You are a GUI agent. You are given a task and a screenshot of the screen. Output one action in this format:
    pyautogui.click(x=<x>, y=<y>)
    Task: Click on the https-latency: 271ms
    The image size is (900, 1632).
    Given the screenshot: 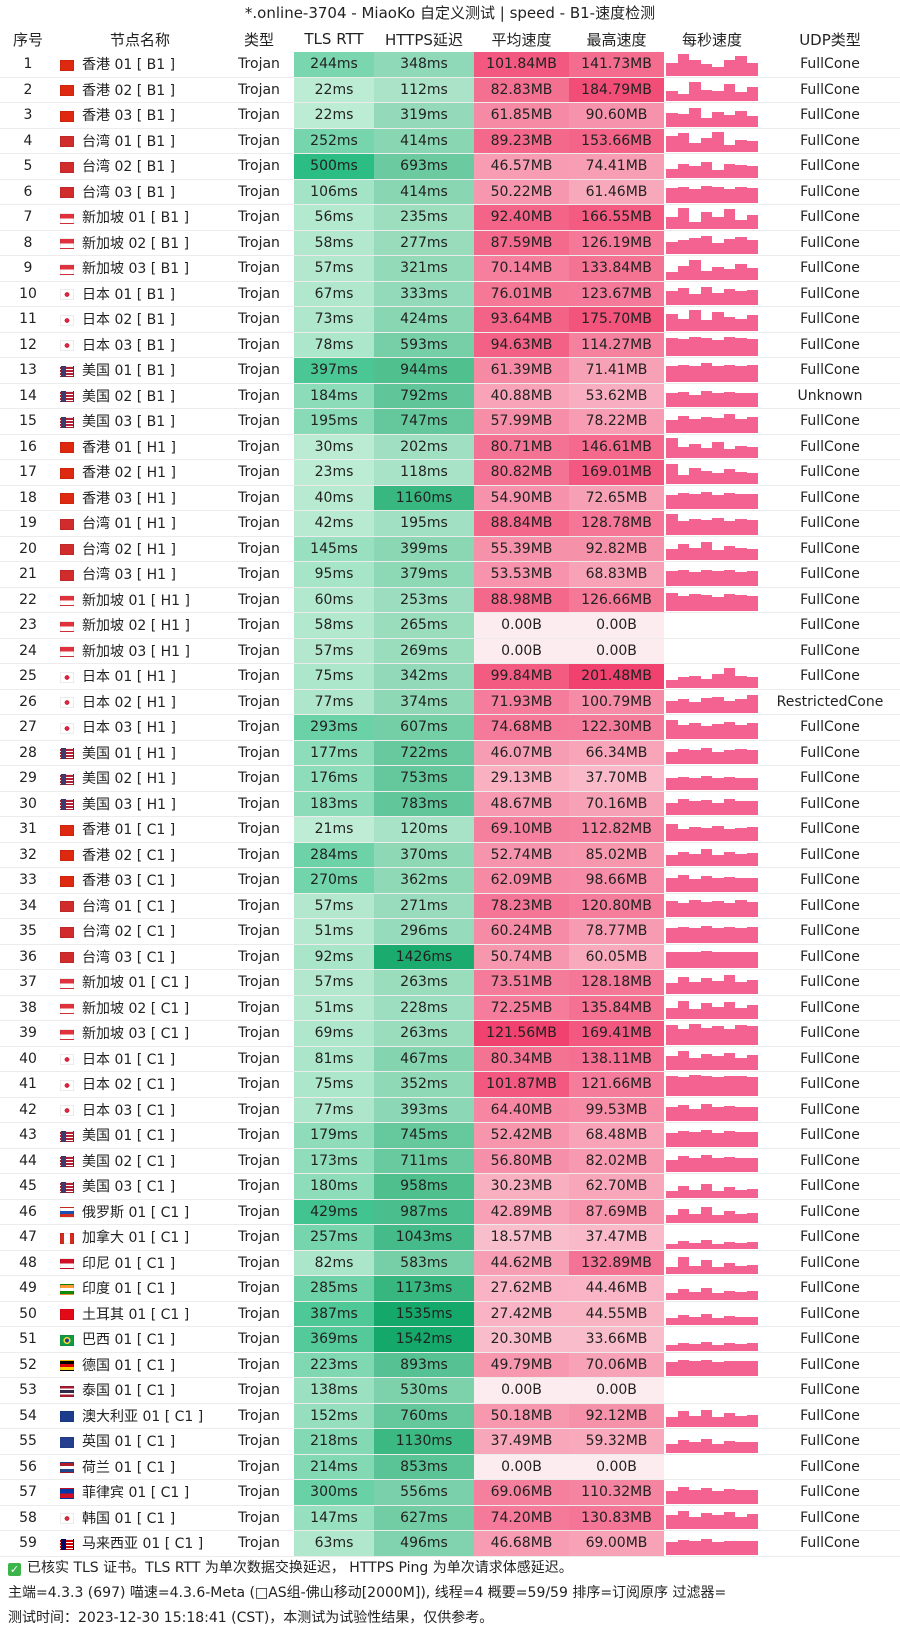 What is the action you would take?
    pyautogui.click(x=424, y=906)
    